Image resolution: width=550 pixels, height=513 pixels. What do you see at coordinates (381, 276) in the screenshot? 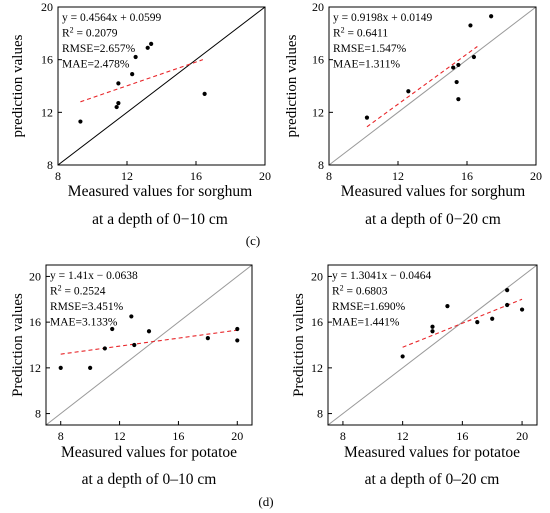
I see `stat-line: y = 1.3041x − 0.0464` at bounding box center [381, 276].